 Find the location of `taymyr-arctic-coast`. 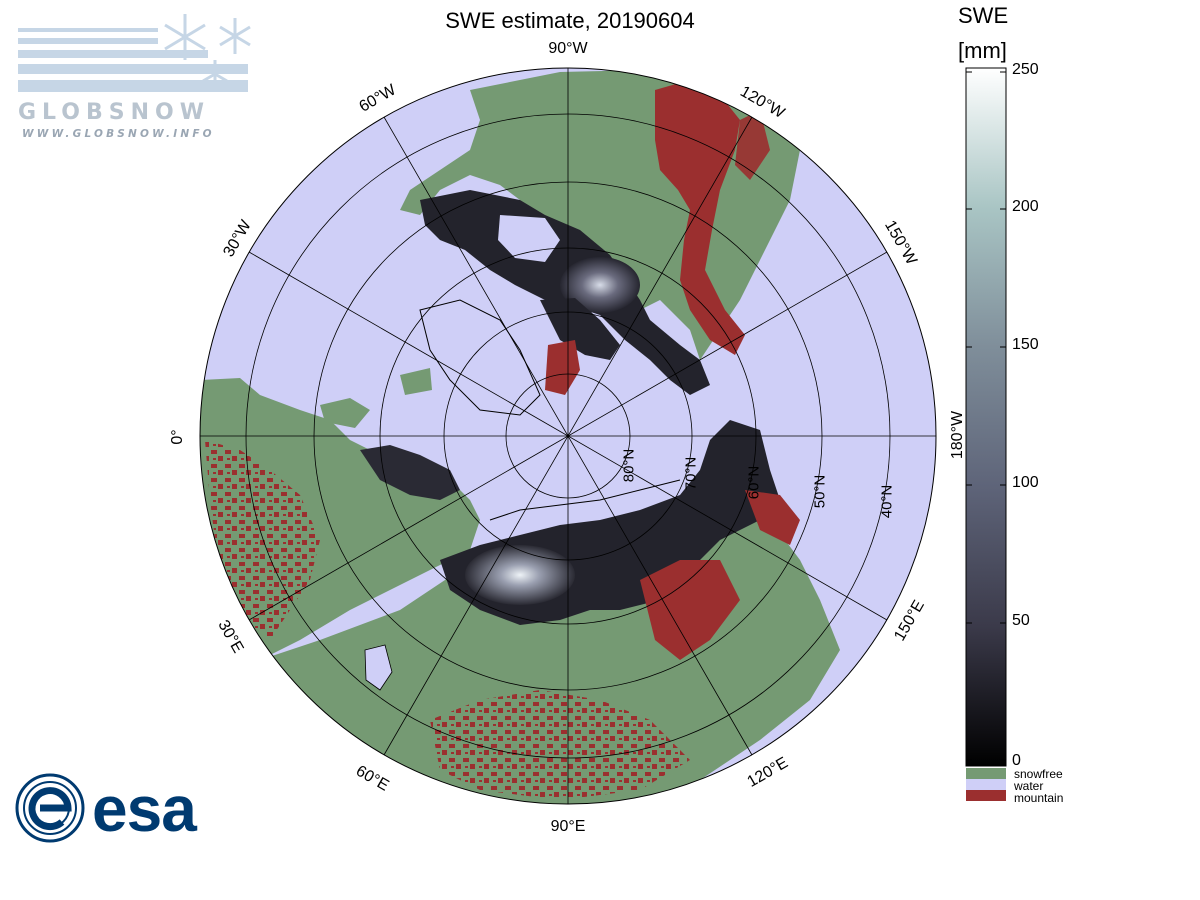

taymyr-arctic-coast is located at coordinates (585, 500).